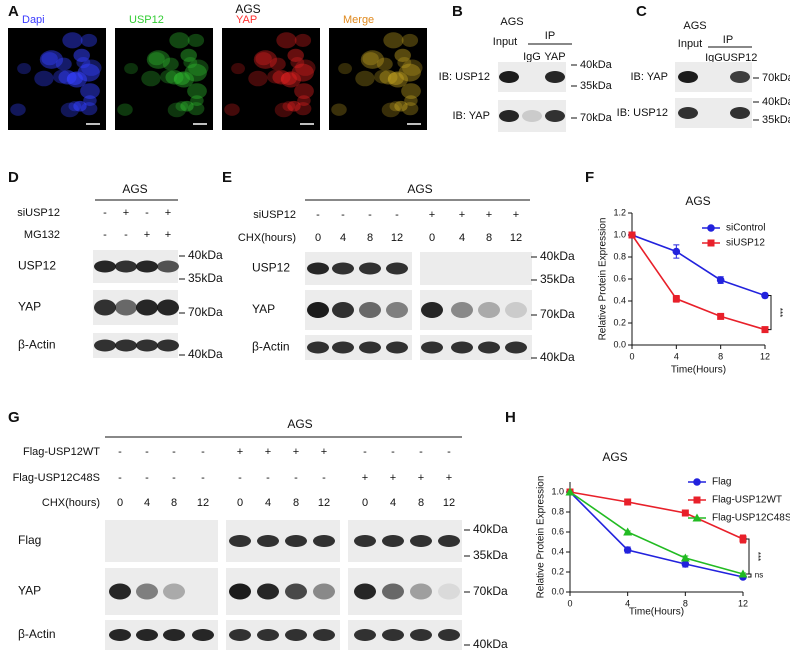 Image resolution: width=790 pixels, height=661 pixels. What do you see at coordinates (464, 77) in the screenshot?
I see `row-label: IB: USP12` at bounding box center [464, 77].